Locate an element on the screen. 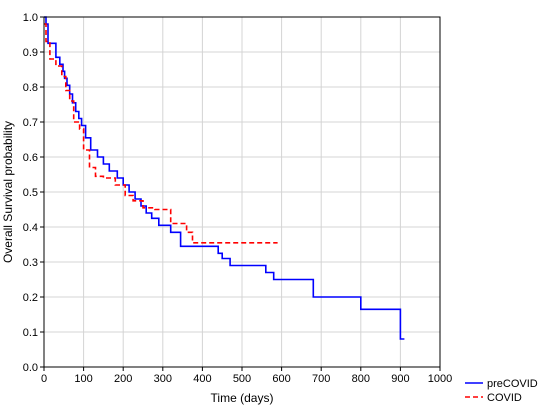 This screenshot has height=417, width=550. y-tick-label: 0.9 is located at coordinates (30, 53).